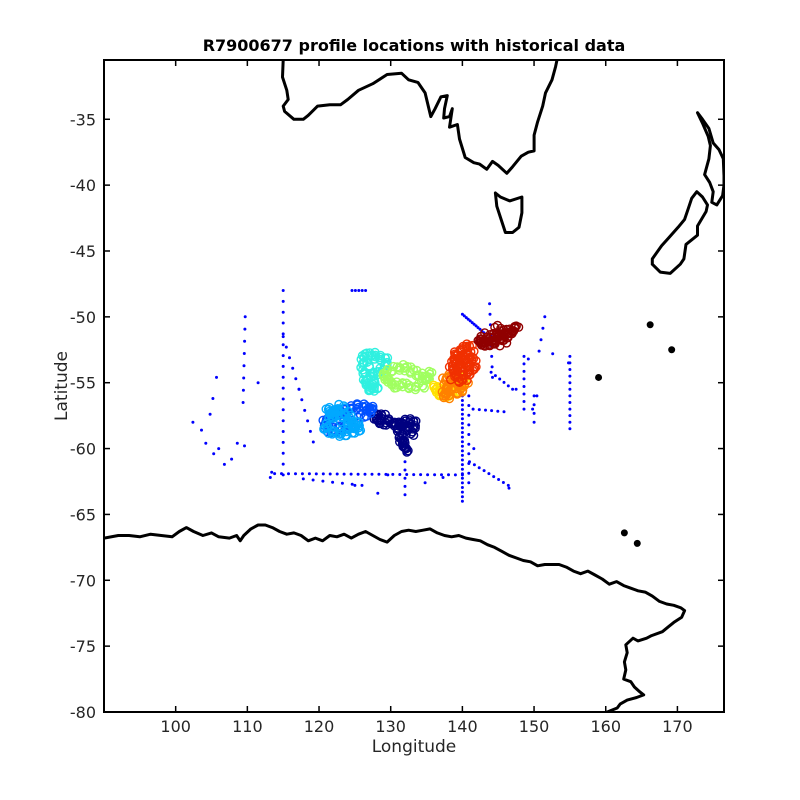 The width and height of the screenshot is (800, 800). I want to click on x-tick-label: 160, so click(605, 726).